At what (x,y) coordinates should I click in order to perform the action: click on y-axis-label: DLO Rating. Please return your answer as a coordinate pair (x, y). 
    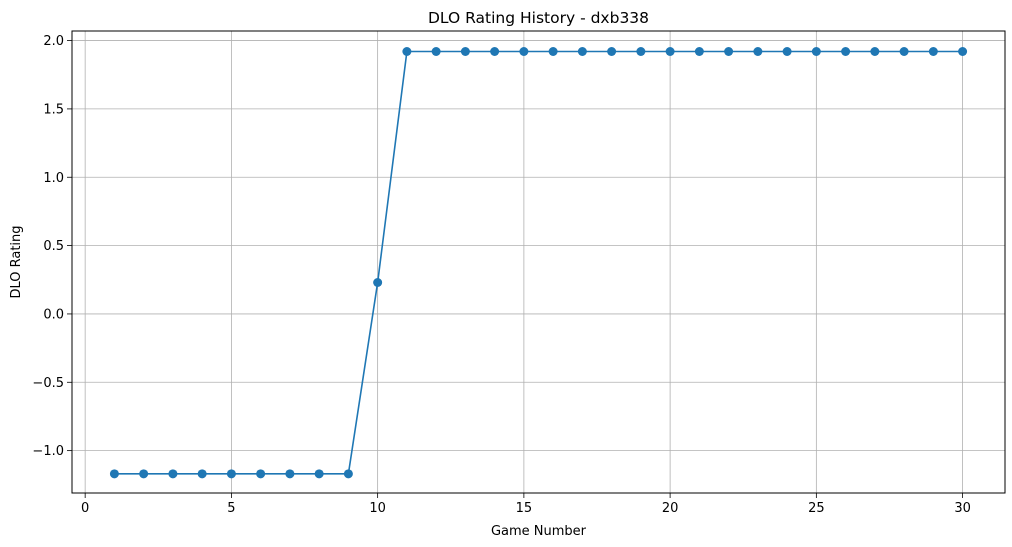
    Looking at the image, I should click on (16, 261).